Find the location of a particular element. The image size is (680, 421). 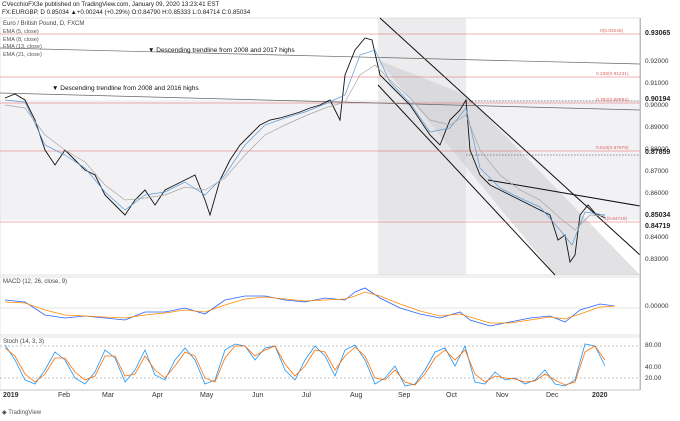

stoch-pane-frame is located at coordinates (320, 363).